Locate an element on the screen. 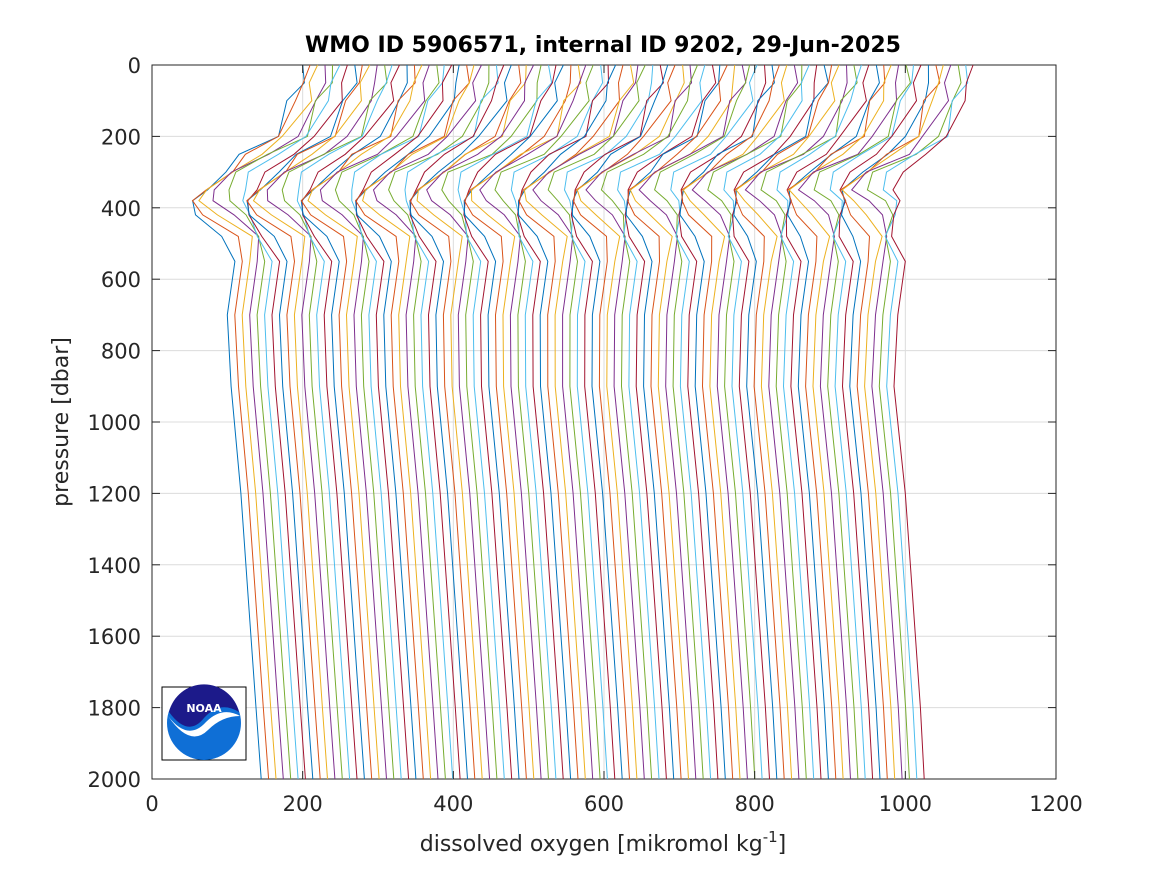 The width and height of the screenshot is (1167, 875). noaa-logo: NOAA is located at coordinates (204, 722).